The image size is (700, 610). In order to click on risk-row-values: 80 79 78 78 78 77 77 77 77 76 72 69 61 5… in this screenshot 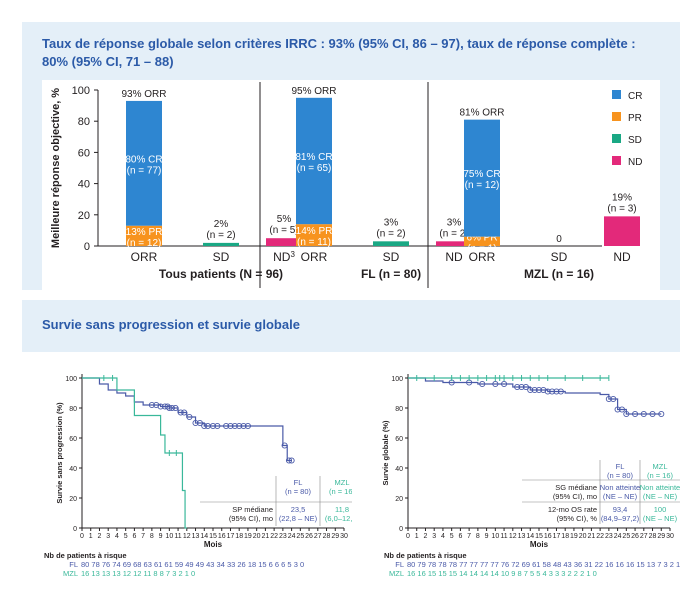, I will do `click(543, 564)`.